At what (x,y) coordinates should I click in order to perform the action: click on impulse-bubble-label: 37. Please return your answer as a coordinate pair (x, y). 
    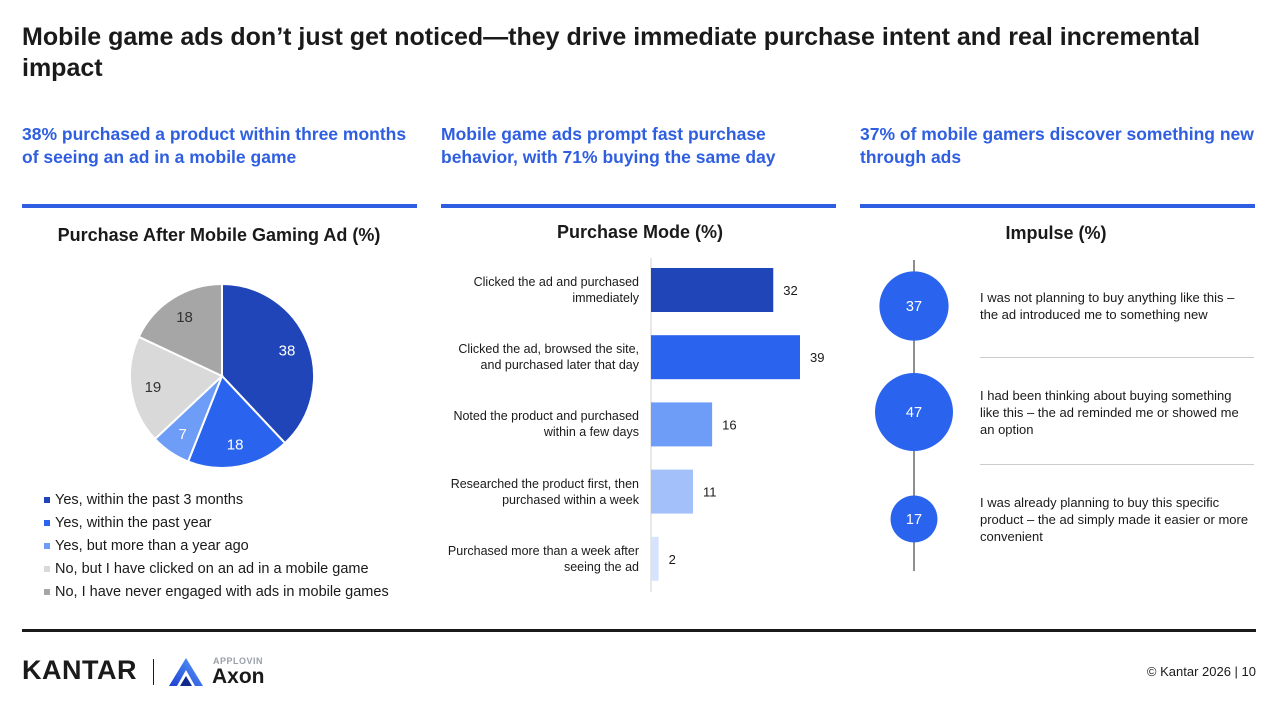
    Looking at the image, I should click on (914, 307).